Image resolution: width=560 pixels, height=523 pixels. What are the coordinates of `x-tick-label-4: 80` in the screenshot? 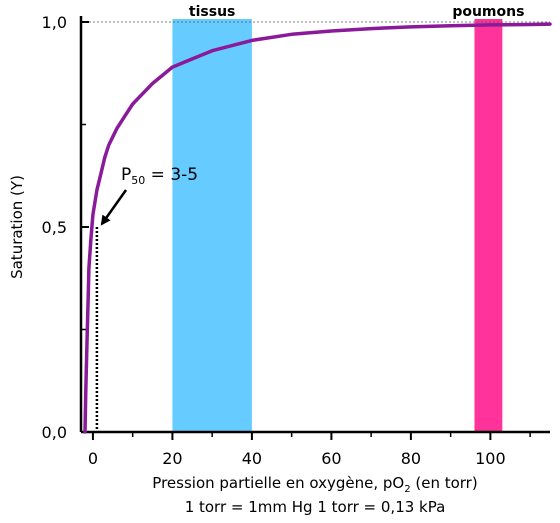 It's located at (411, 458).